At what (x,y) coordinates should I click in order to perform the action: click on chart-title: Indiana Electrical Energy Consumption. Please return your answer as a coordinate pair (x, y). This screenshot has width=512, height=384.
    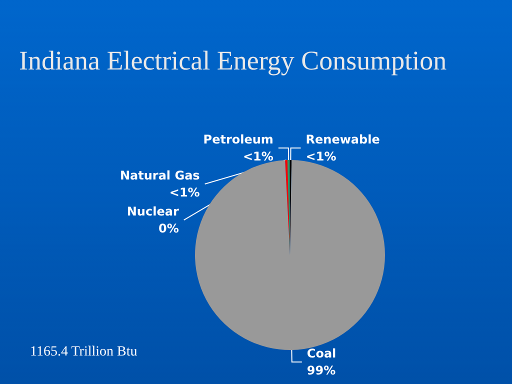
    Looking at the image, I should click on (233, 61).